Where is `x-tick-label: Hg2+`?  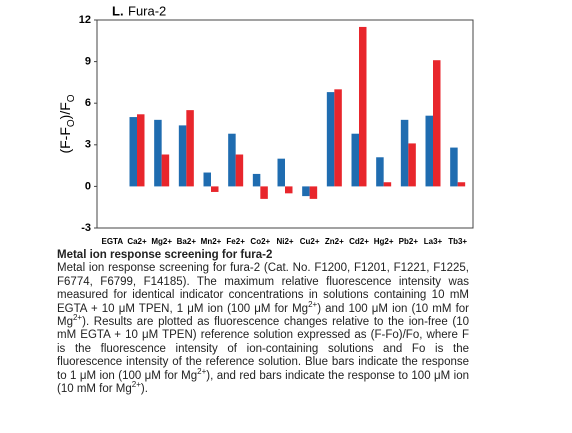 x-tick-label: Hg2+ is located at coordinates (384, 241).